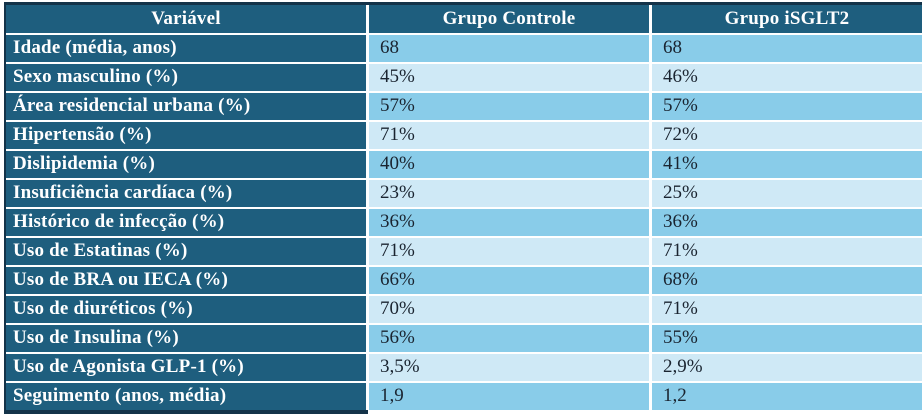 The width and height of the screenshot is (924, 417). I want to click on table-row: Insuficiência cardíaca (%) 23% 25%, so click(464, 193).